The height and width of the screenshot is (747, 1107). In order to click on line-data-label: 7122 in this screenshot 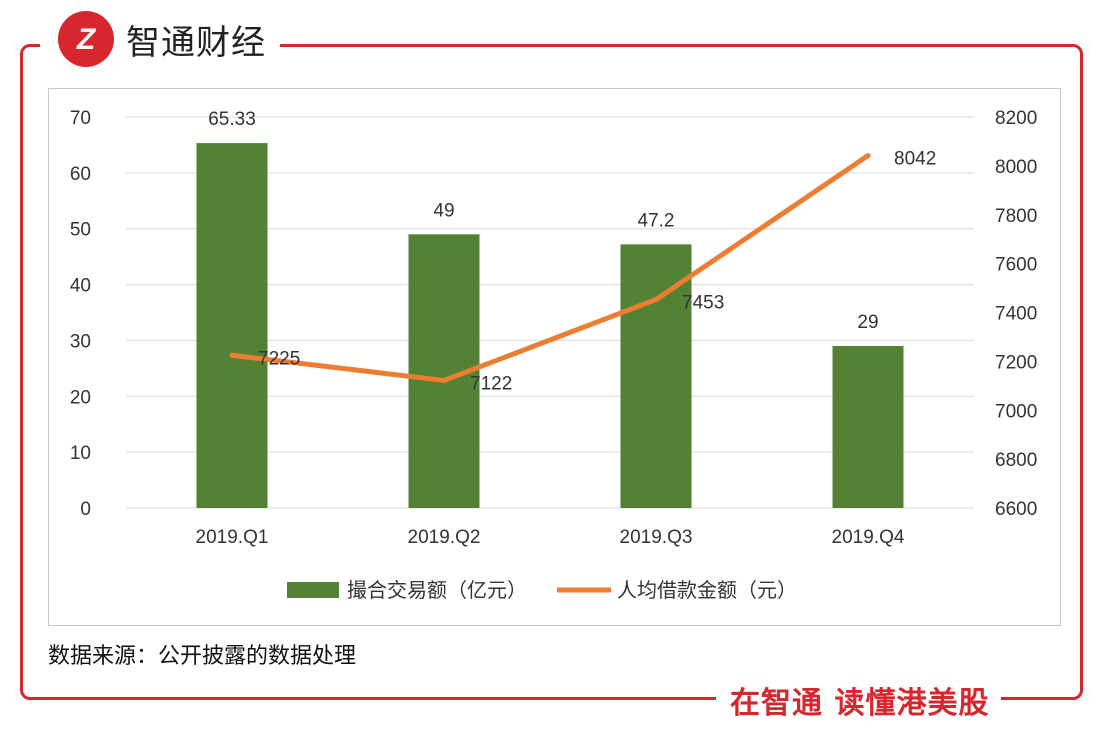, I will do `click(491, 383)`.